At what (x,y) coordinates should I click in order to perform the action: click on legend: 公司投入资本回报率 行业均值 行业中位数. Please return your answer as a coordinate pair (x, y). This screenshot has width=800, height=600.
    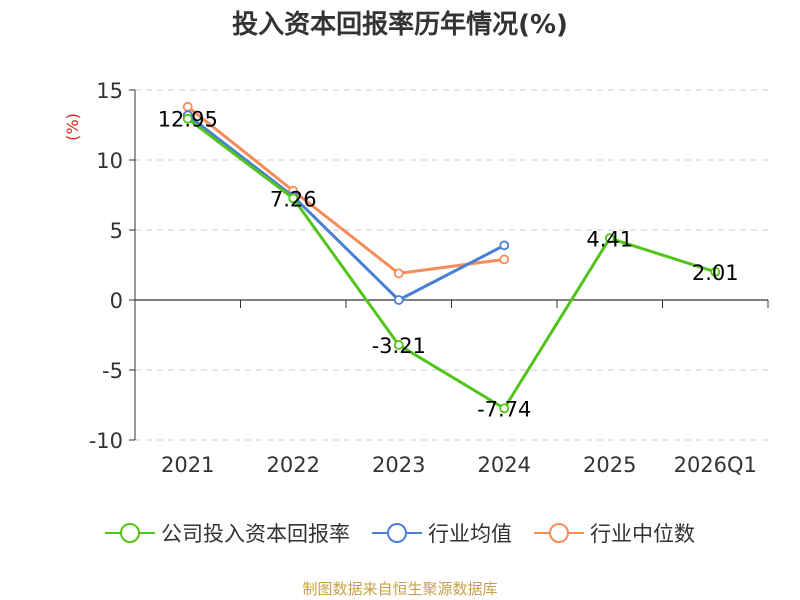
    Looking at the image, I should click on (400, 533).